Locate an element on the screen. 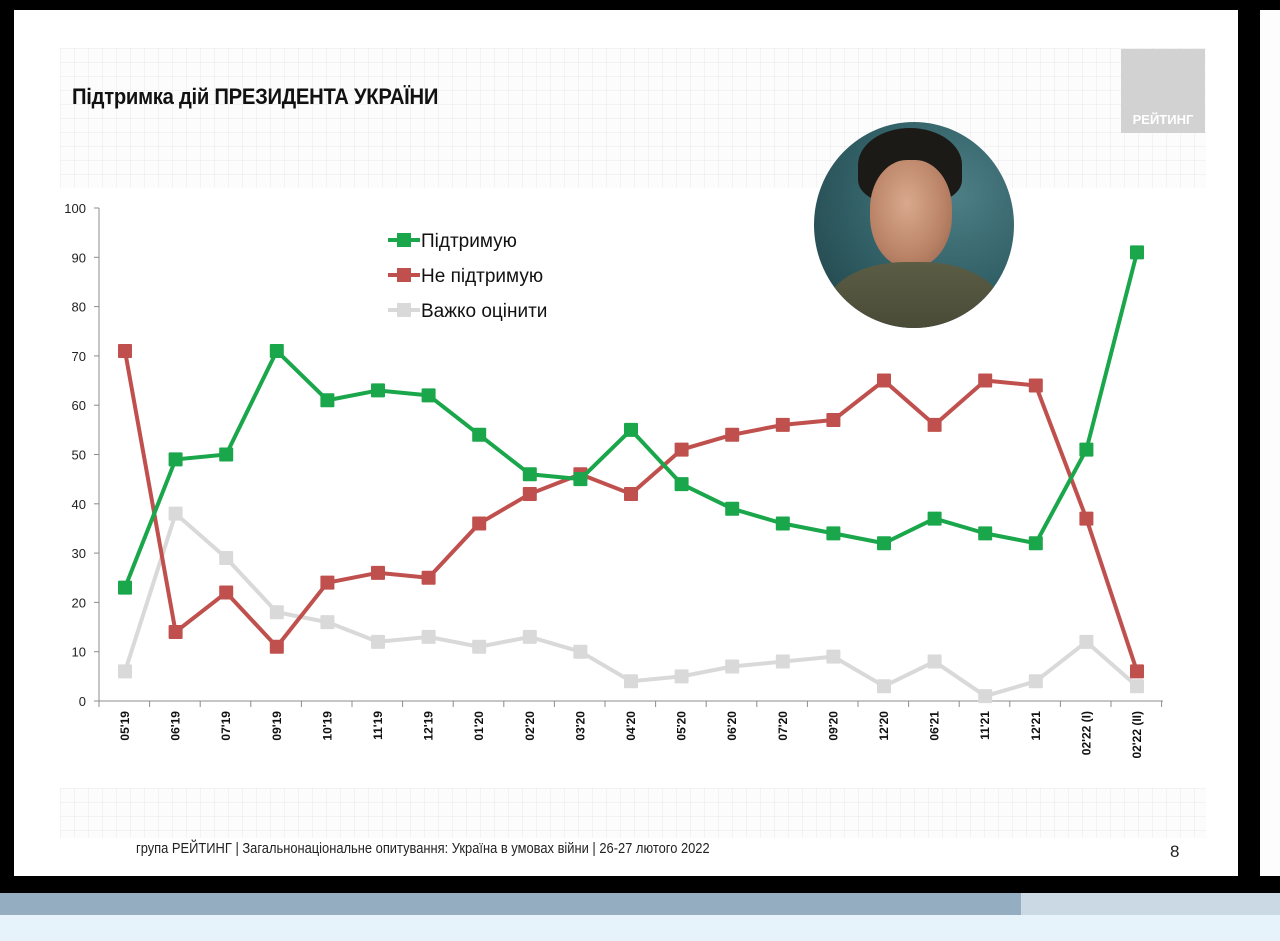  logo-text: РЕЙТИНГ is located at coordinates (1163, 119).